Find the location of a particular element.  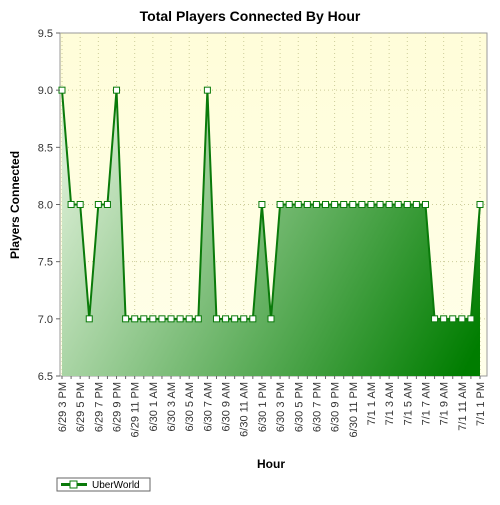

x-tick-label: 7/1 1 AM is located at coordinates (372, 403).